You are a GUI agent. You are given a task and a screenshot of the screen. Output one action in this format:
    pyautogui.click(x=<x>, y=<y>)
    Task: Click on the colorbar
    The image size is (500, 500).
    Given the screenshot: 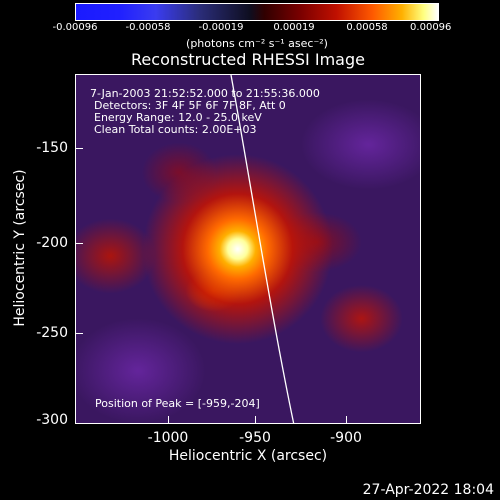 What is the action you would take?
    pyautogui.click(x=257, y=12)
    